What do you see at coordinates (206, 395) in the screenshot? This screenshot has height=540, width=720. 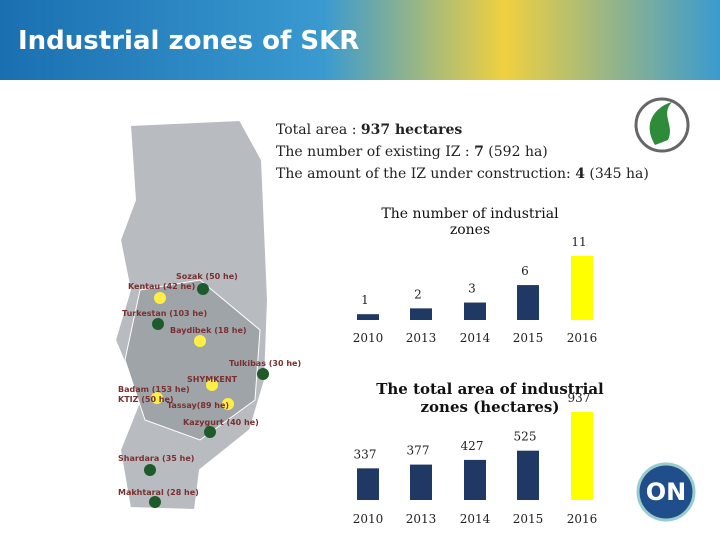 I see `map-markers` at bounding box center [206, 395].